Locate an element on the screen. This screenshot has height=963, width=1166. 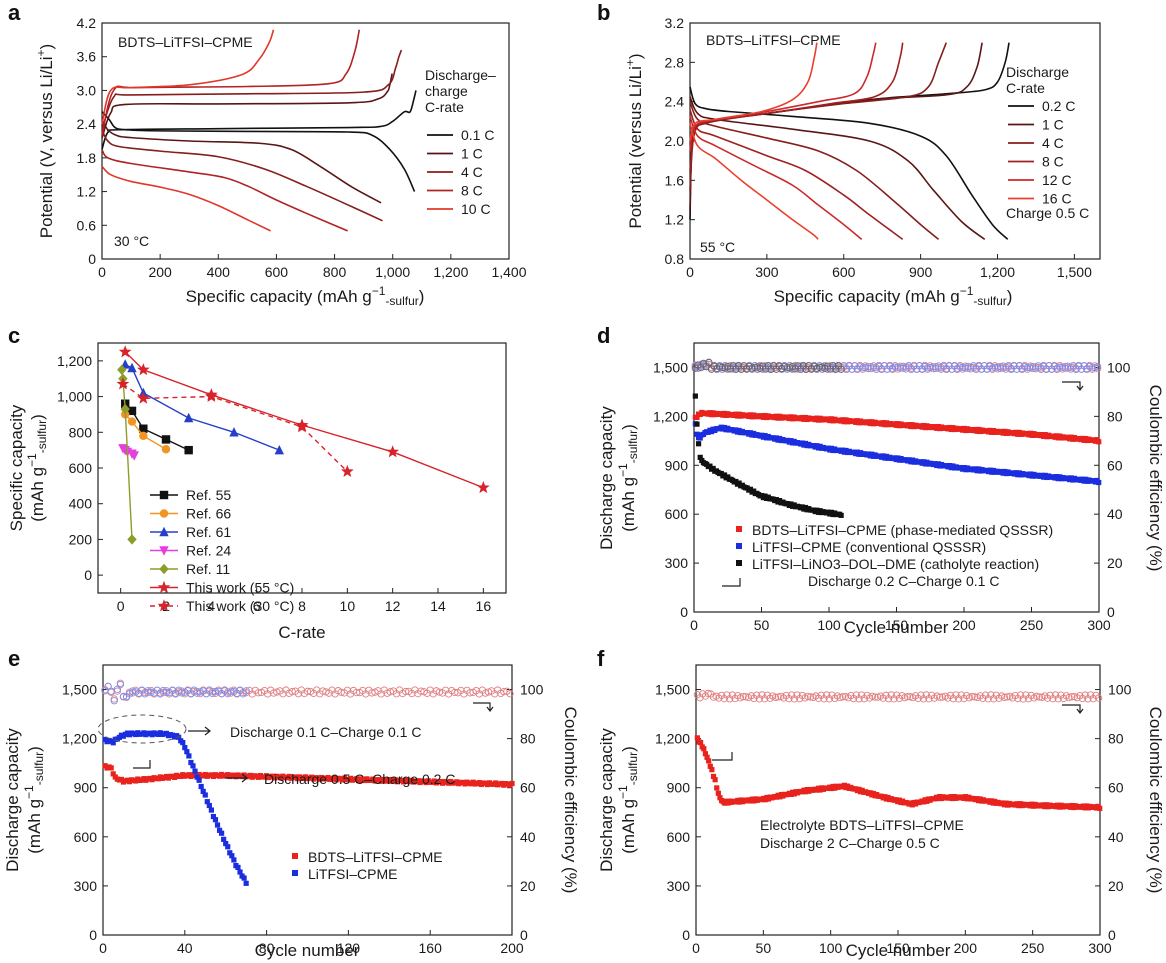
panel-f-right-arrow is located at coordinates (1073, 709).